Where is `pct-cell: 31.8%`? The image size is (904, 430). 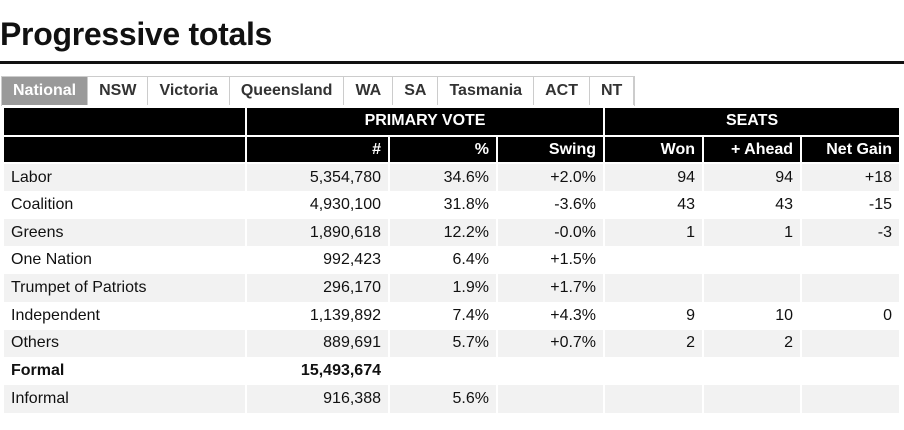 pct-cell: 31.8% is located at coordinates (443, 205).